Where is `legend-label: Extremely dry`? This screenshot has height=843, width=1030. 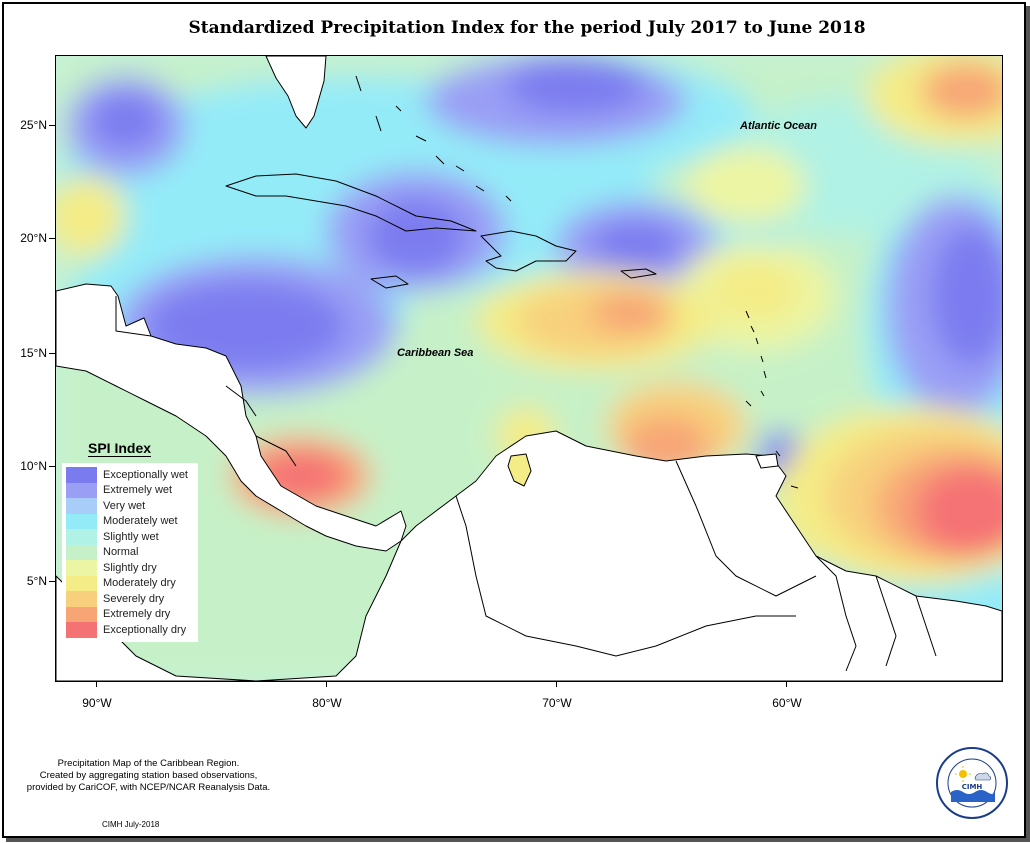 legend-label: Extremely dry is located at coordinates (137, 614).